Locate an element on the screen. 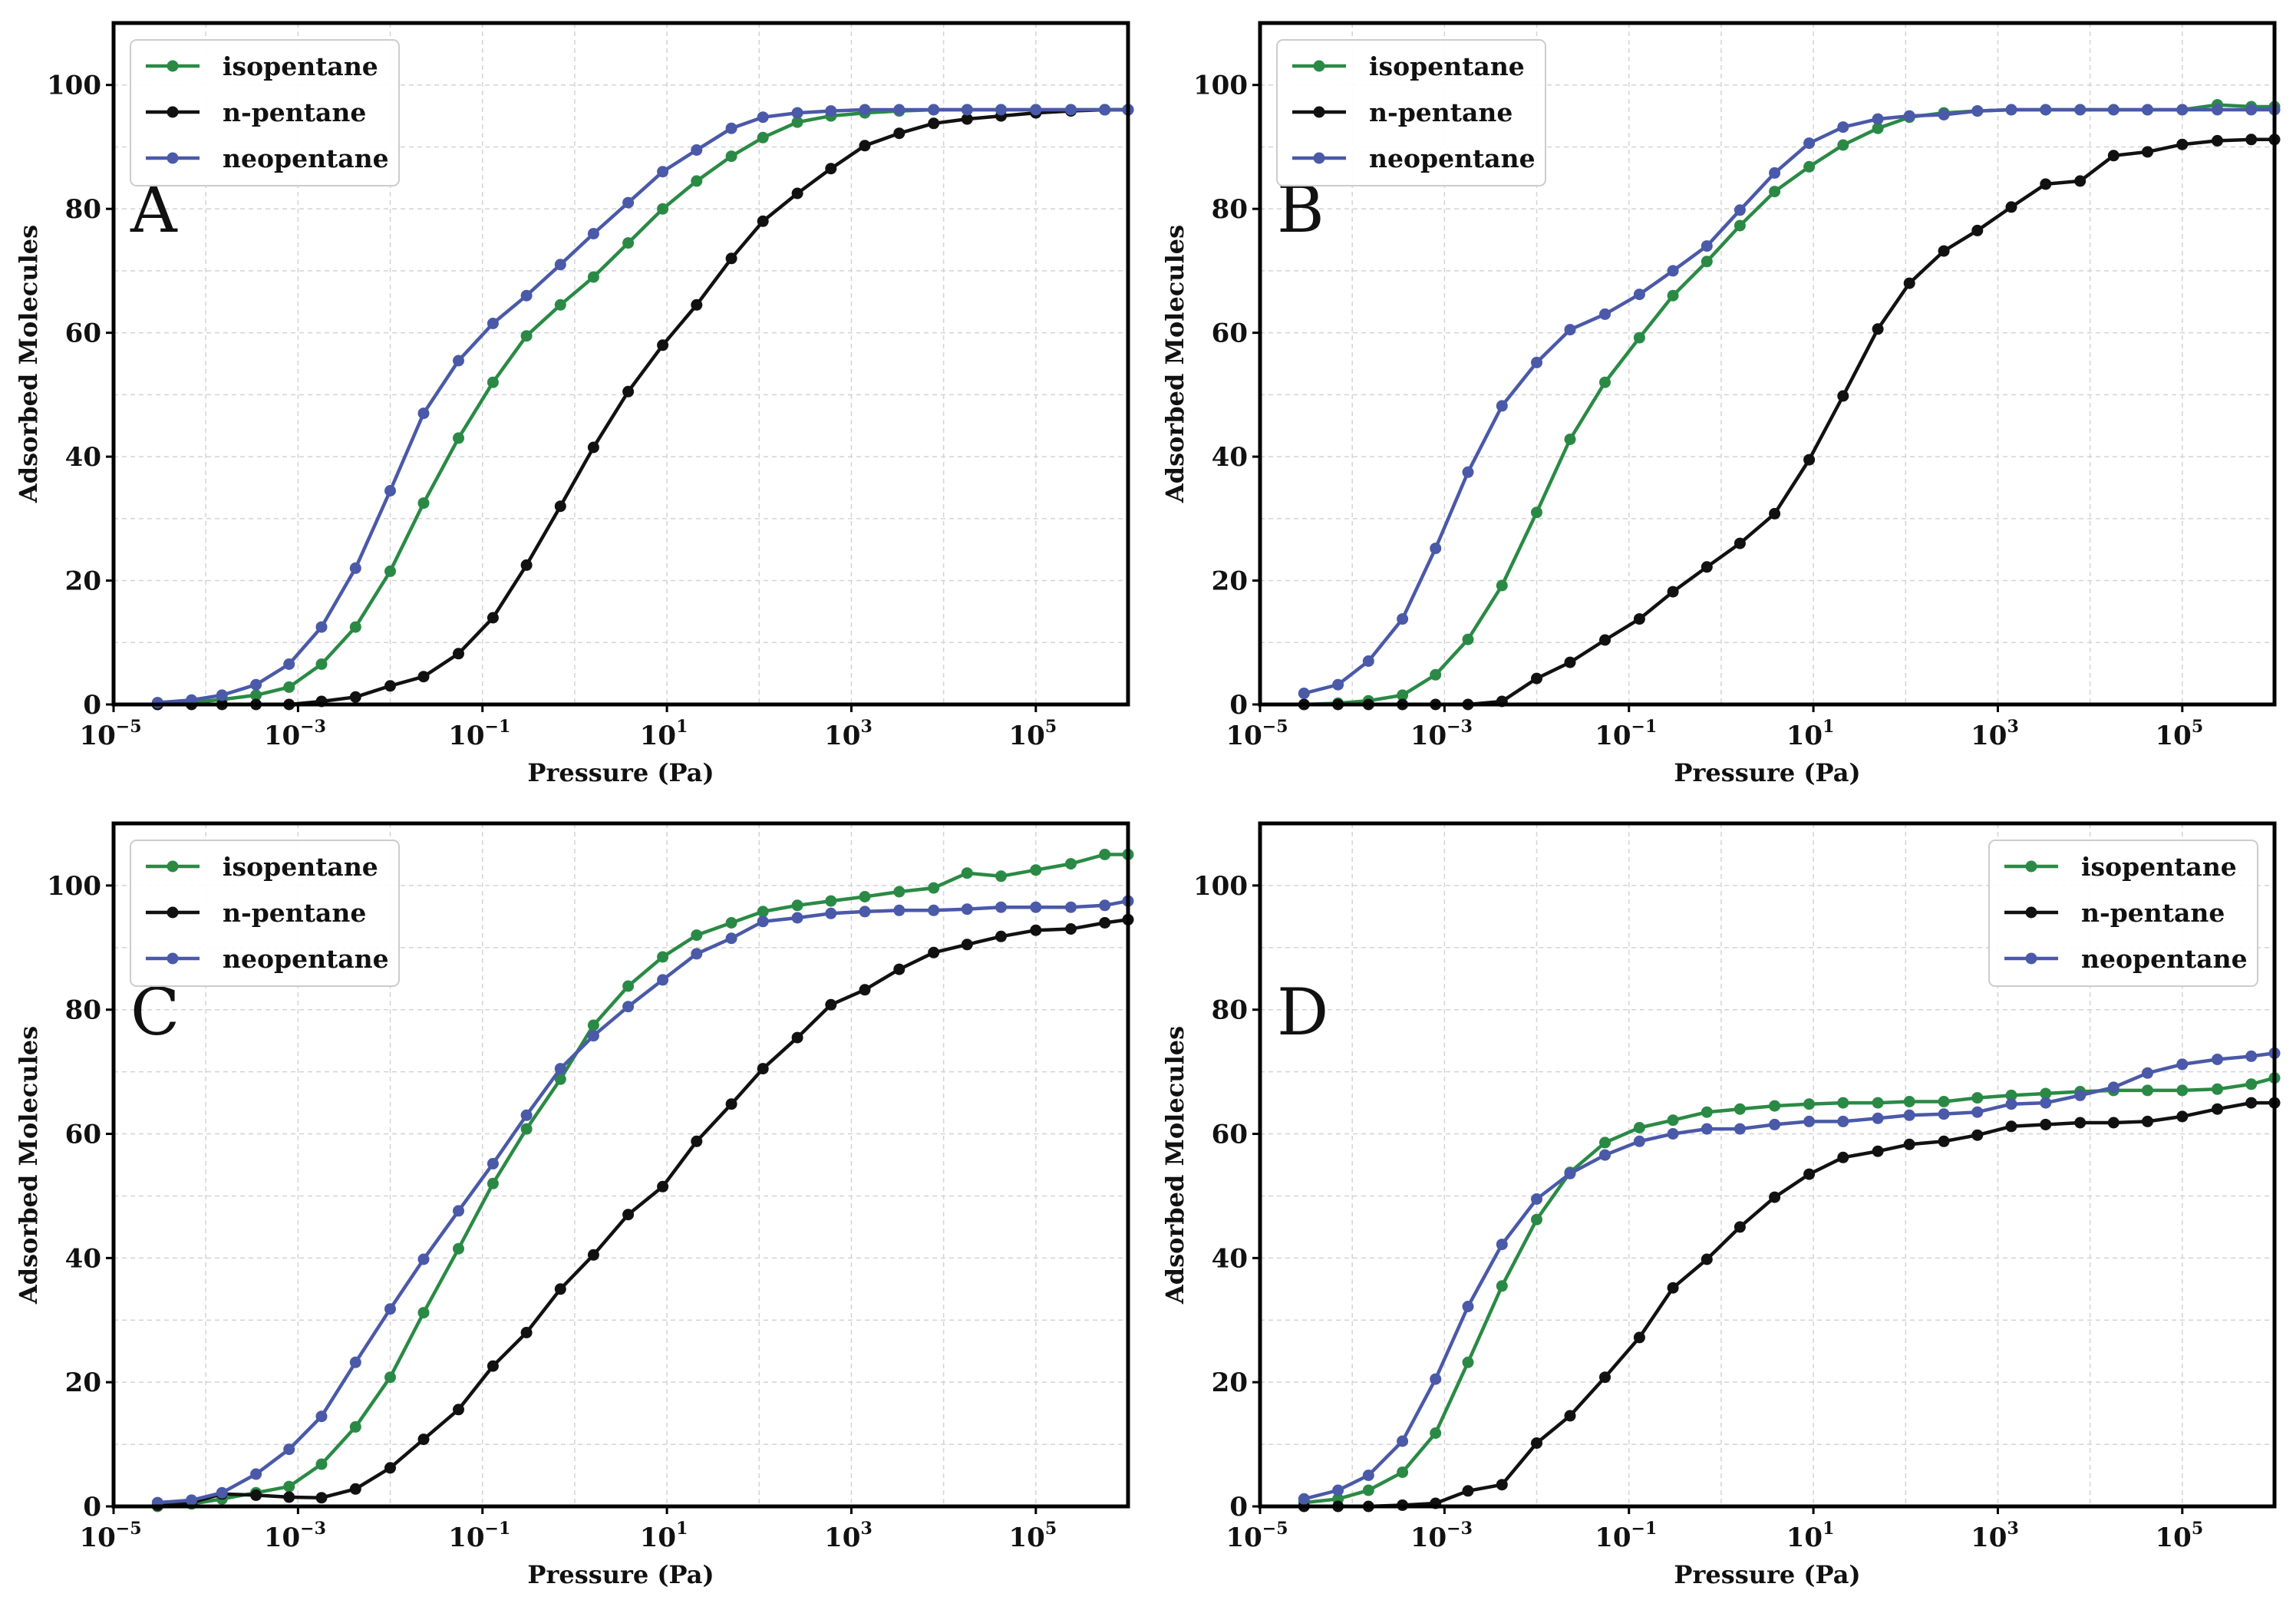 The image size is (2296, 1610). x-tick-label: 10⁻¹ is located at coordinates (1626, 1536).